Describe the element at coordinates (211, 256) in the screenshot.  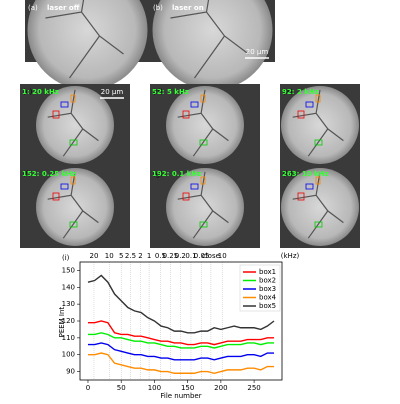
I see `top-tick-label: close` at that location.